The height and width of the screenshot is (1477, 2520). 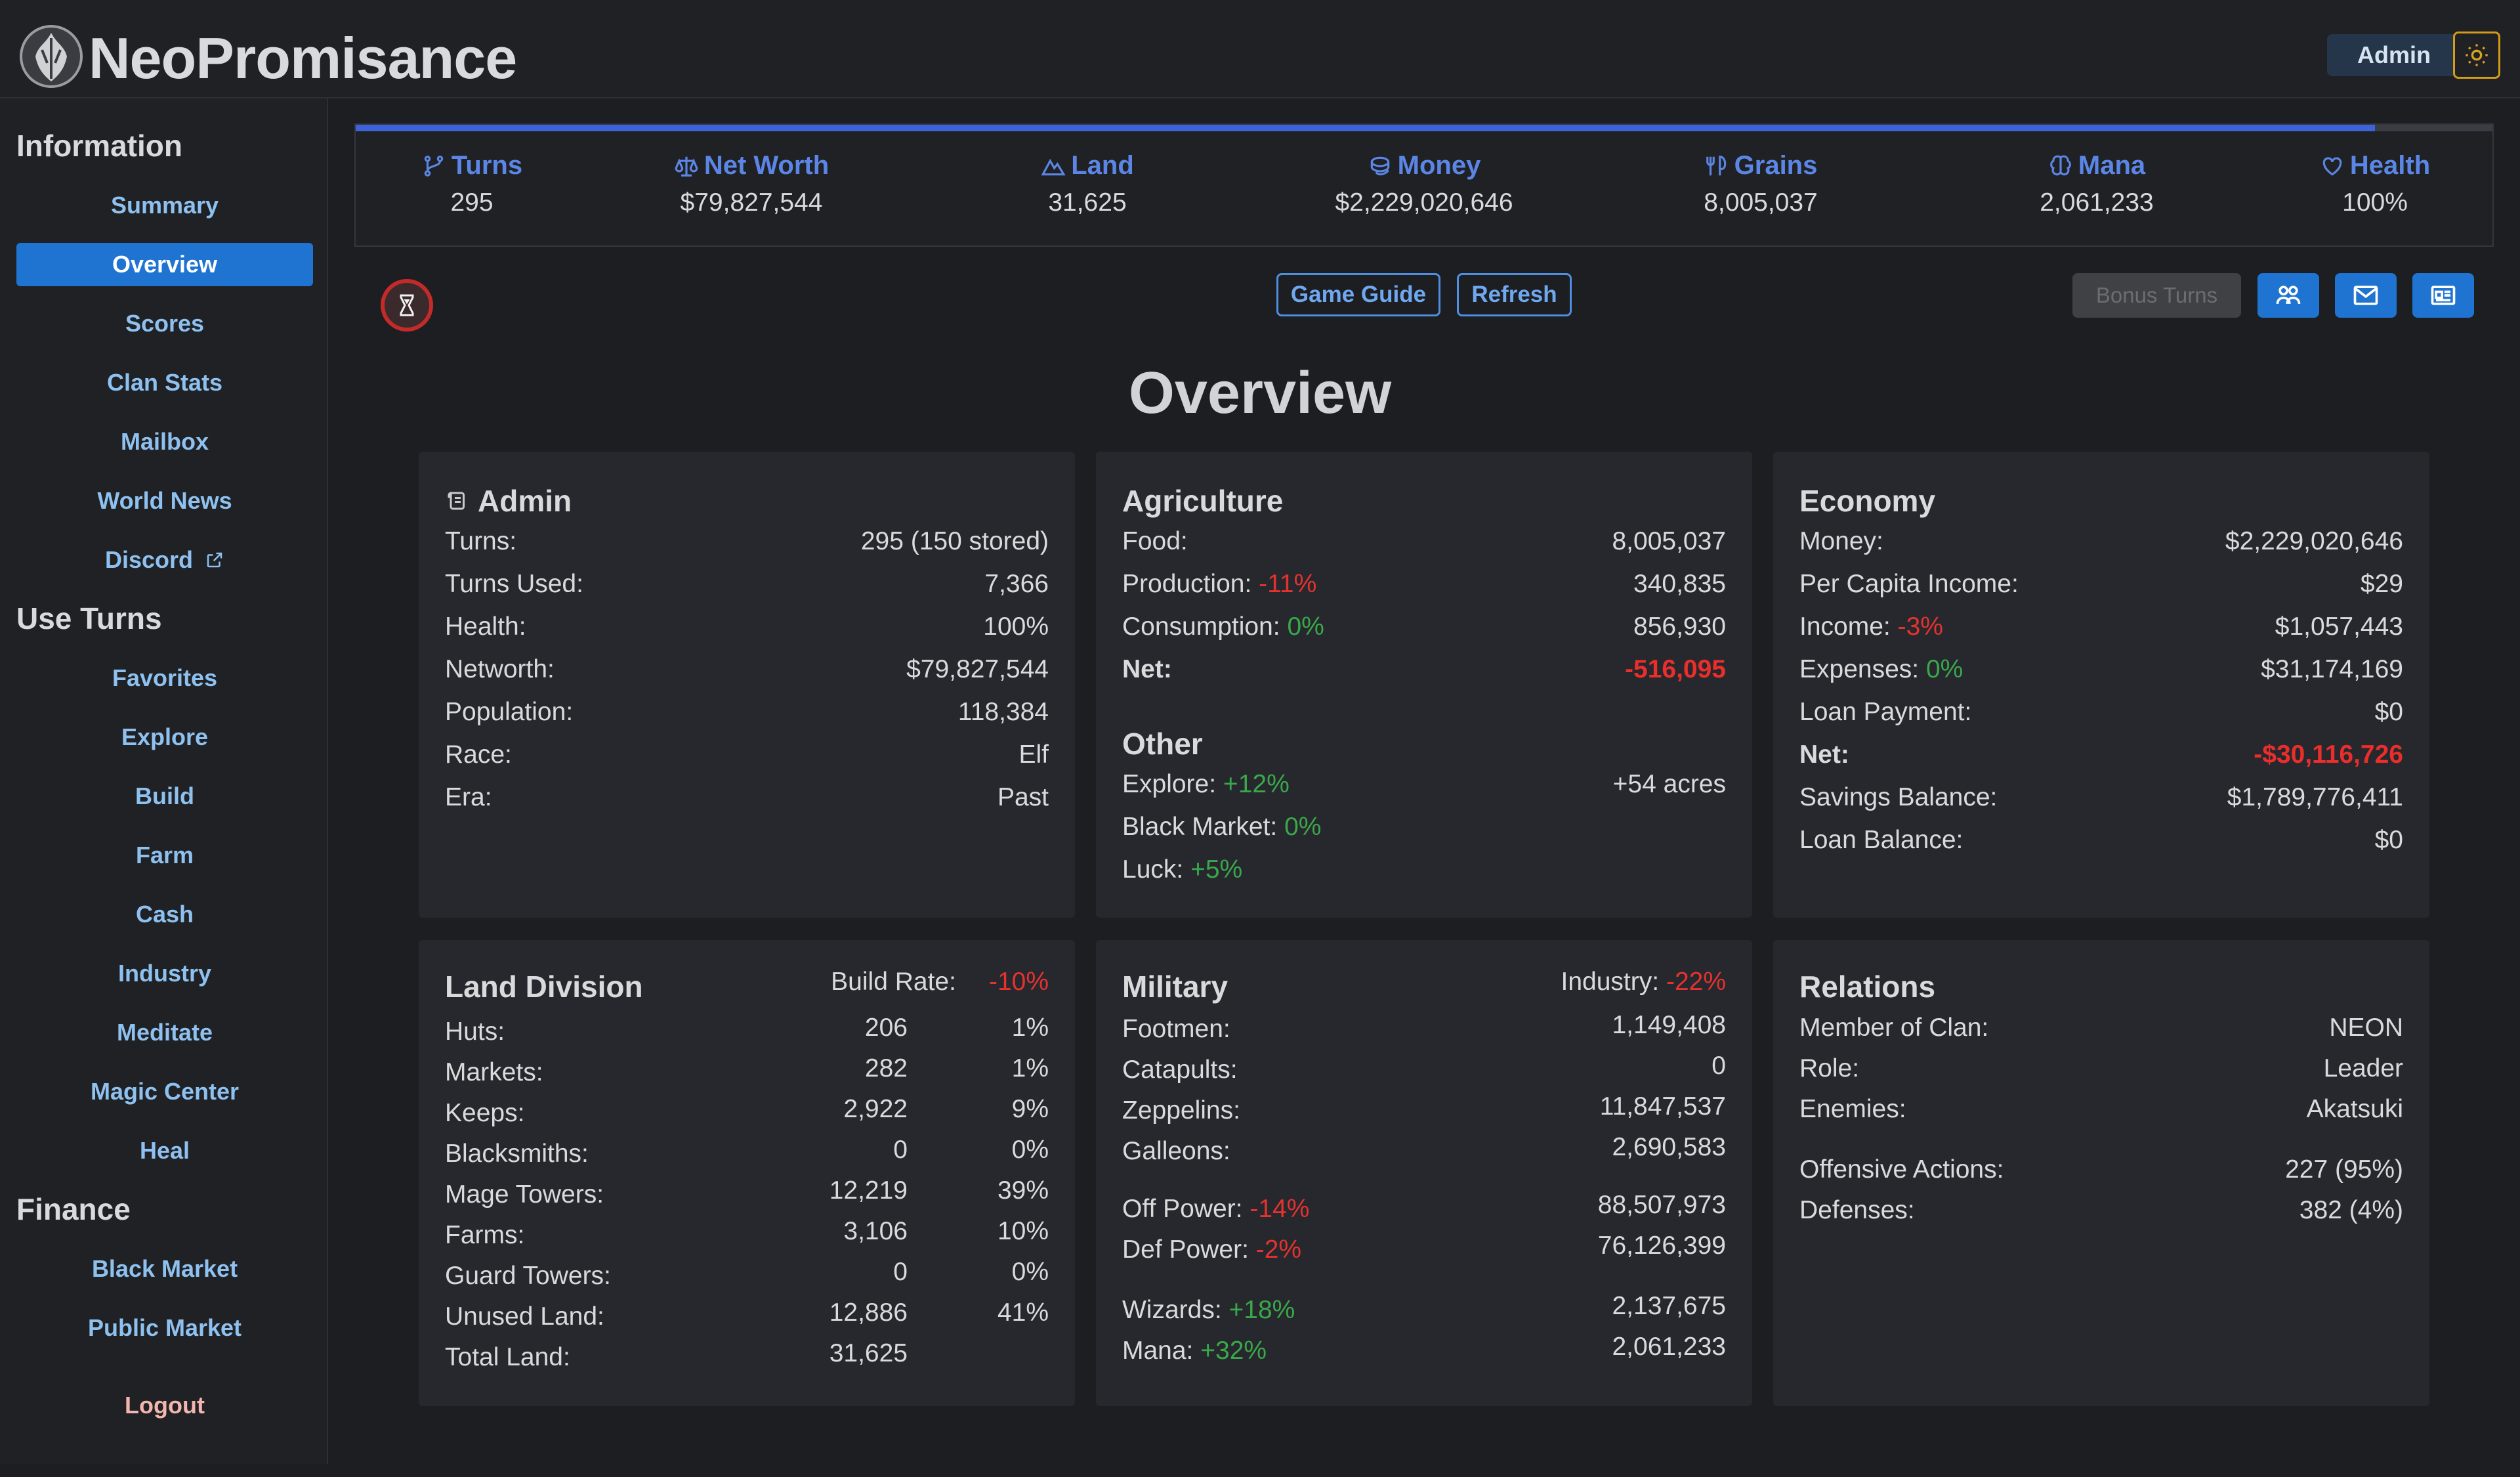 I want to click on land-guard-towers-row: Guard Towers: 0 0%, so click(x=747, y=1274).